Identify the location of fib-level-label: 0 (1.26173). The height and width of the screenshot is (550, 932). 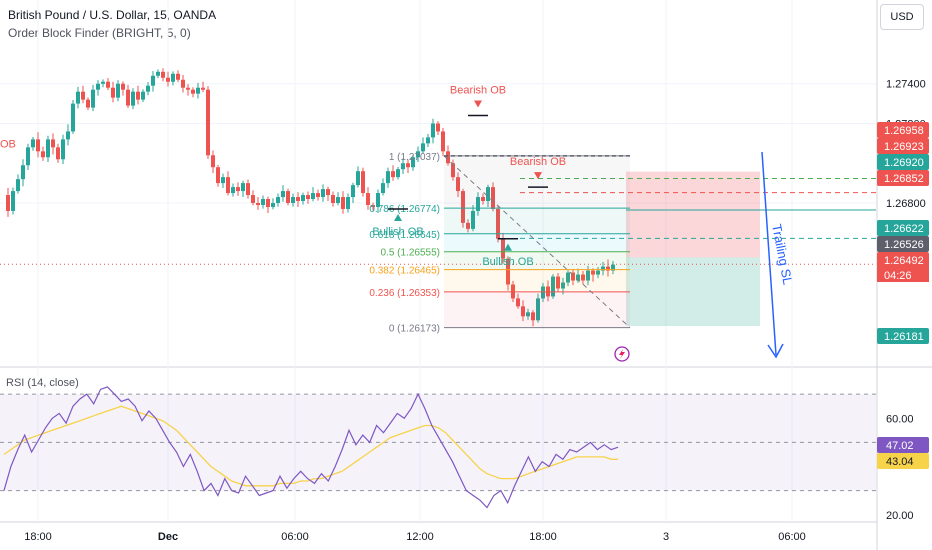
(414, 329).